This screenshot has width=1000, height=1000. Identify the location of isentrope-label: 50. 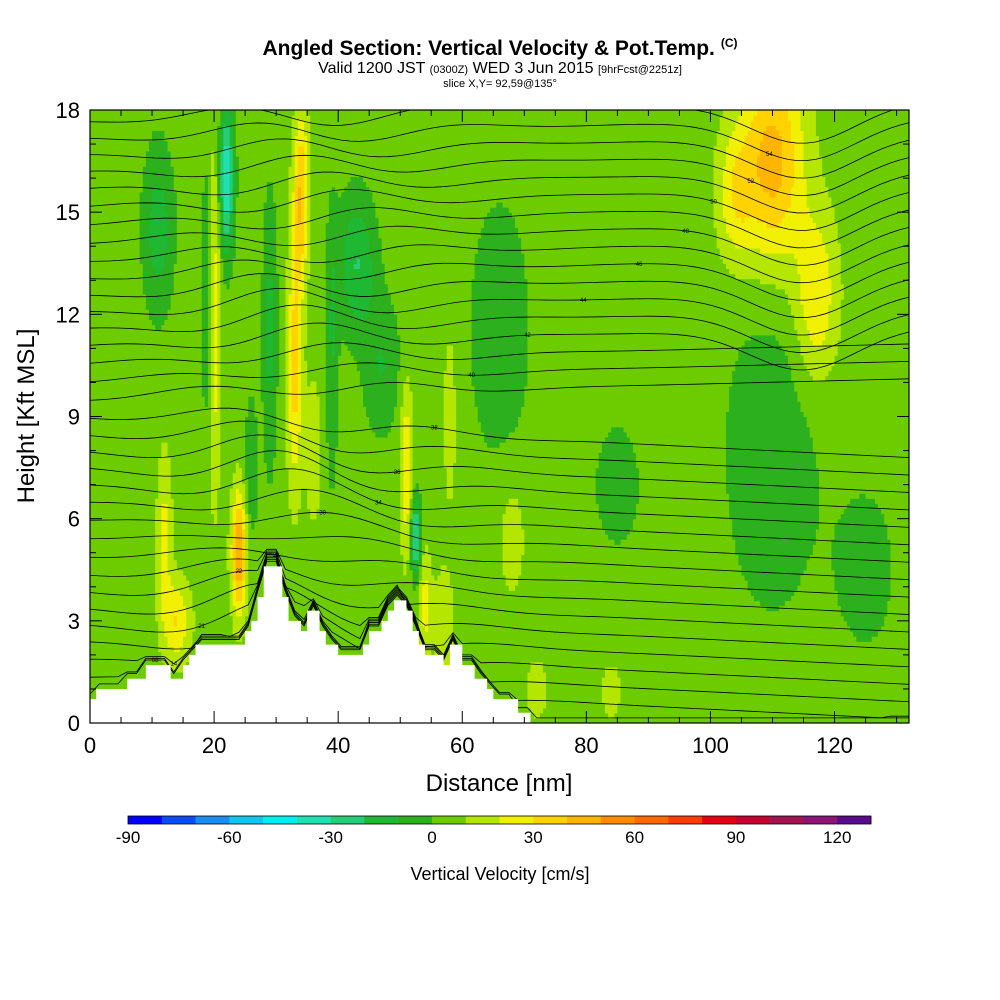
(713, 202).